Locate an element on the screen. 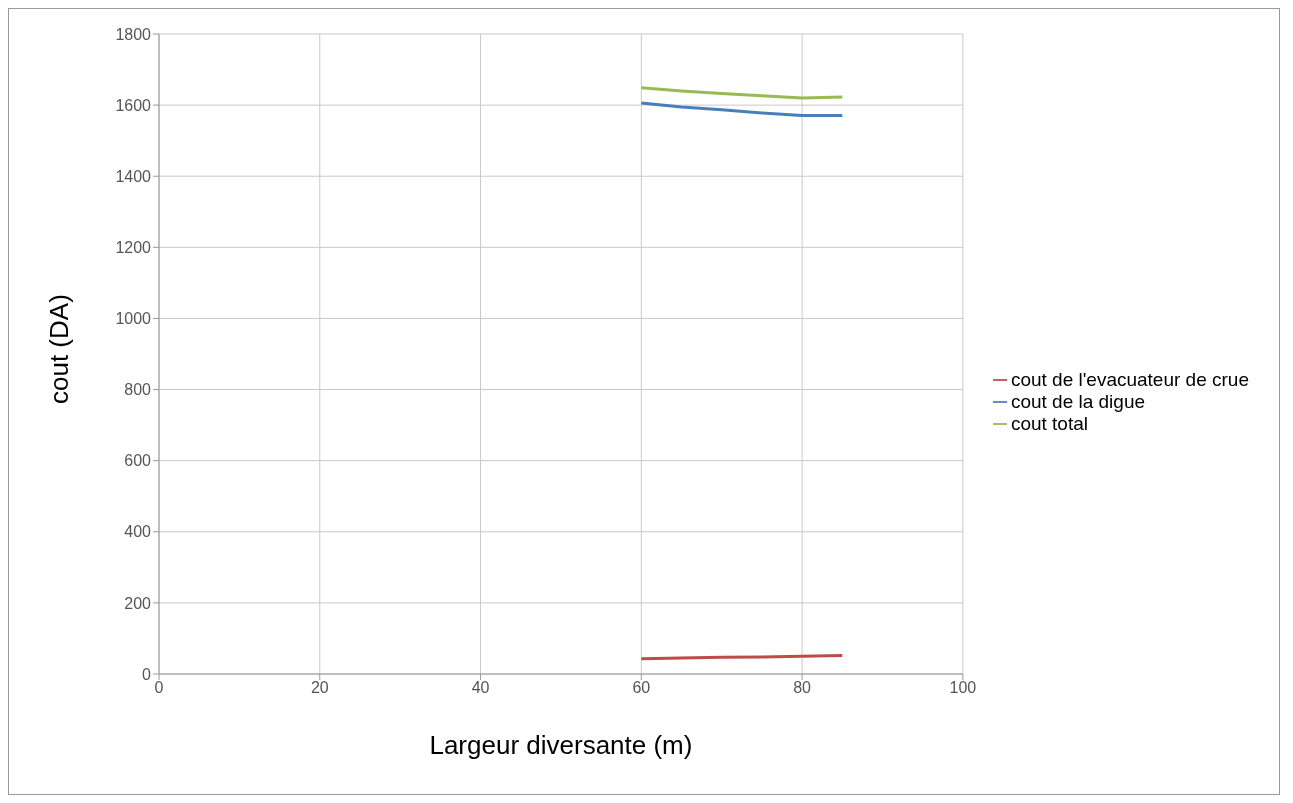 The height and width of the screenshot is (803, 1293). y-tick-label: 1000 is located at coordinates (133, 319).